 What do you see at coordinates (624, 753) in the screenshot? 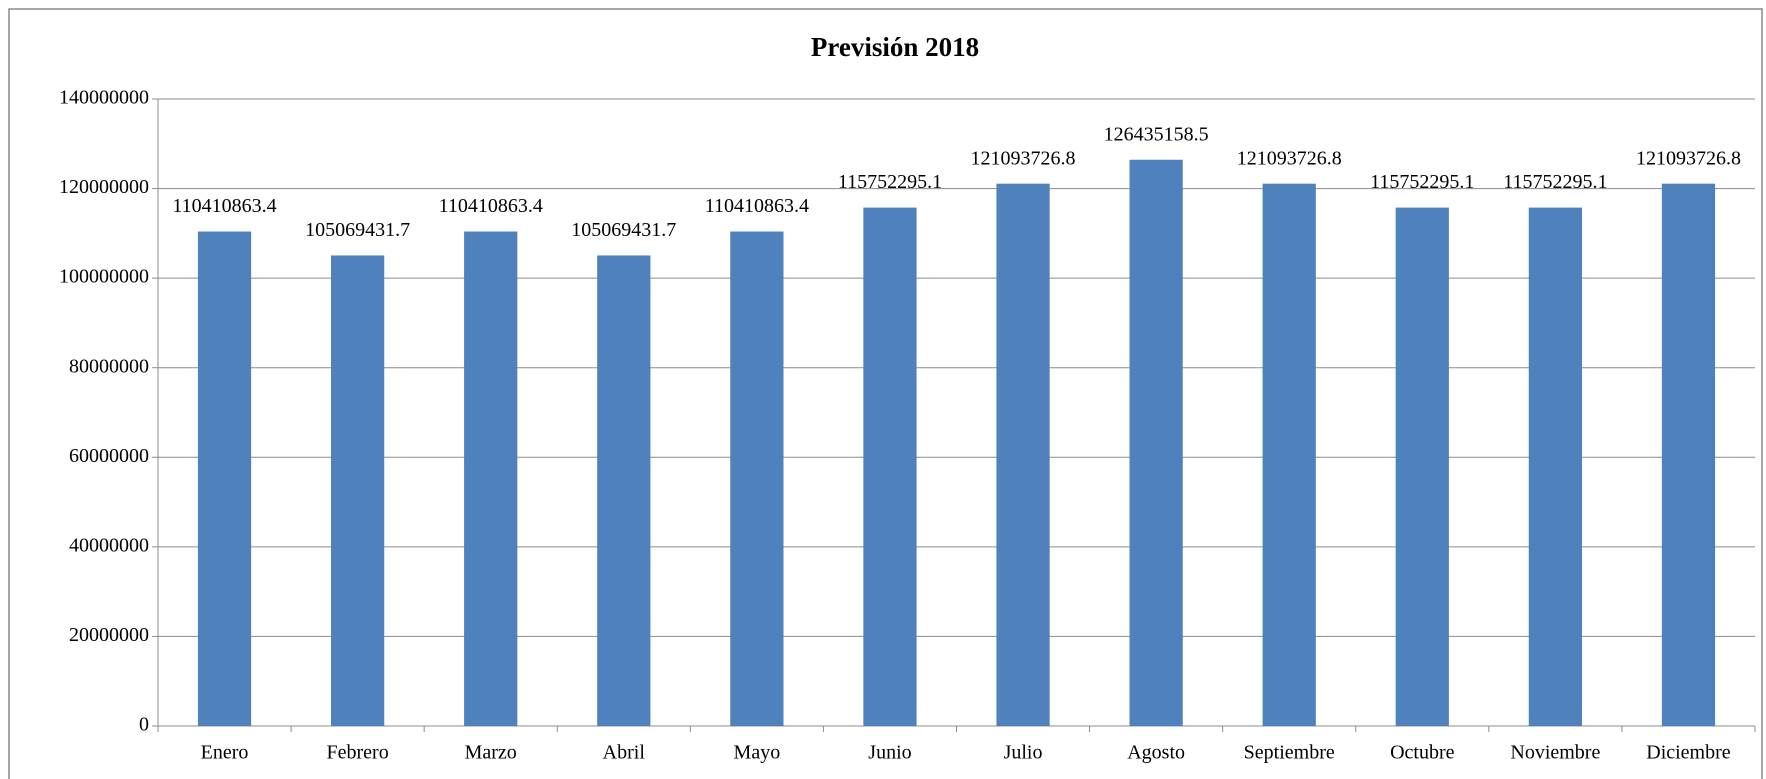
I see `x-tick-label: Abril` at bounding box center [624, 753].